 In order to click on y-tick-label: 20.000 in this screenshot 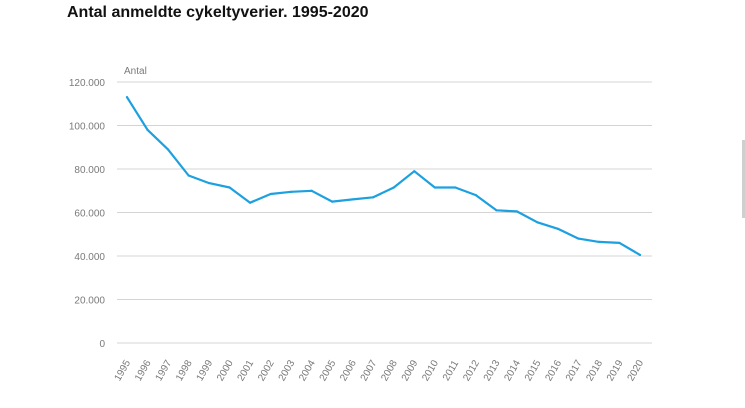, I will do `click(89, 301)`.